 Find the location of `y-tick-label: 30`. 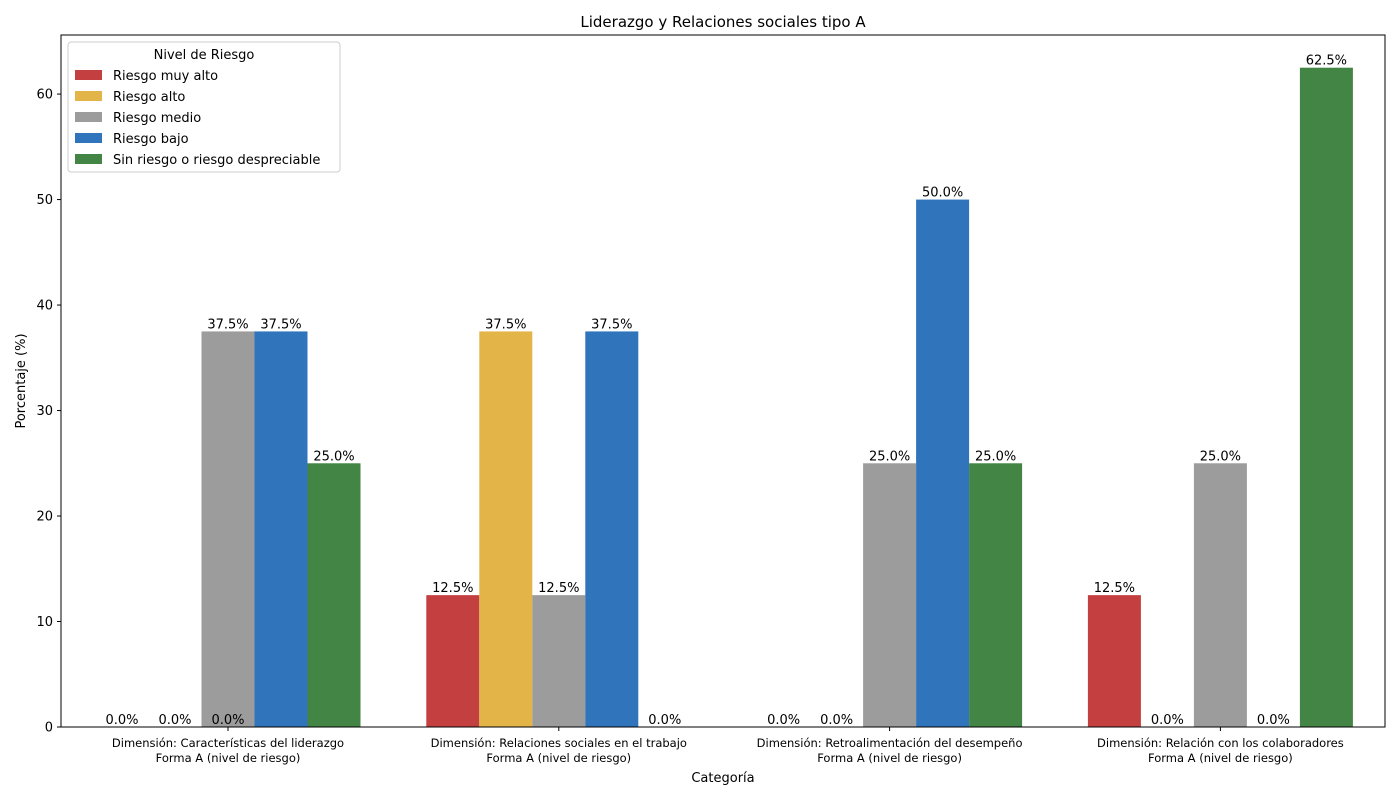

y-tick-label: 30 is located at coordinates (44, 411).